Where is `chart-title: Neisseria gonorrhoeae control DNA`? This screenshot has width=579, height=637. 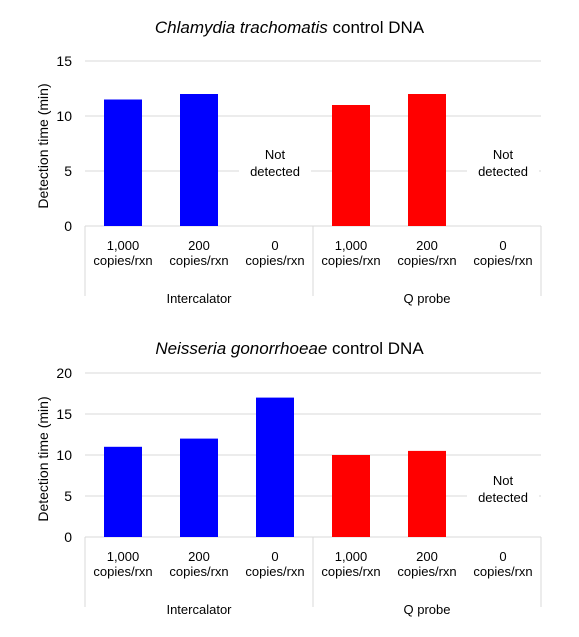
chart-title: Neisseria gonorrhoeae control DNA is located at coordinates (289, 348).